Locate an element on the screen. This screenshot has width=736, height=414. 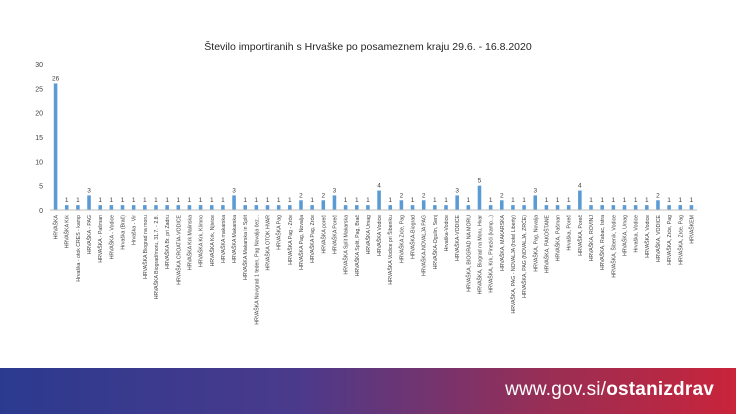
x-tick-label: HRVAŠKA Pag - Zrće is located at coordinates (290, 240).